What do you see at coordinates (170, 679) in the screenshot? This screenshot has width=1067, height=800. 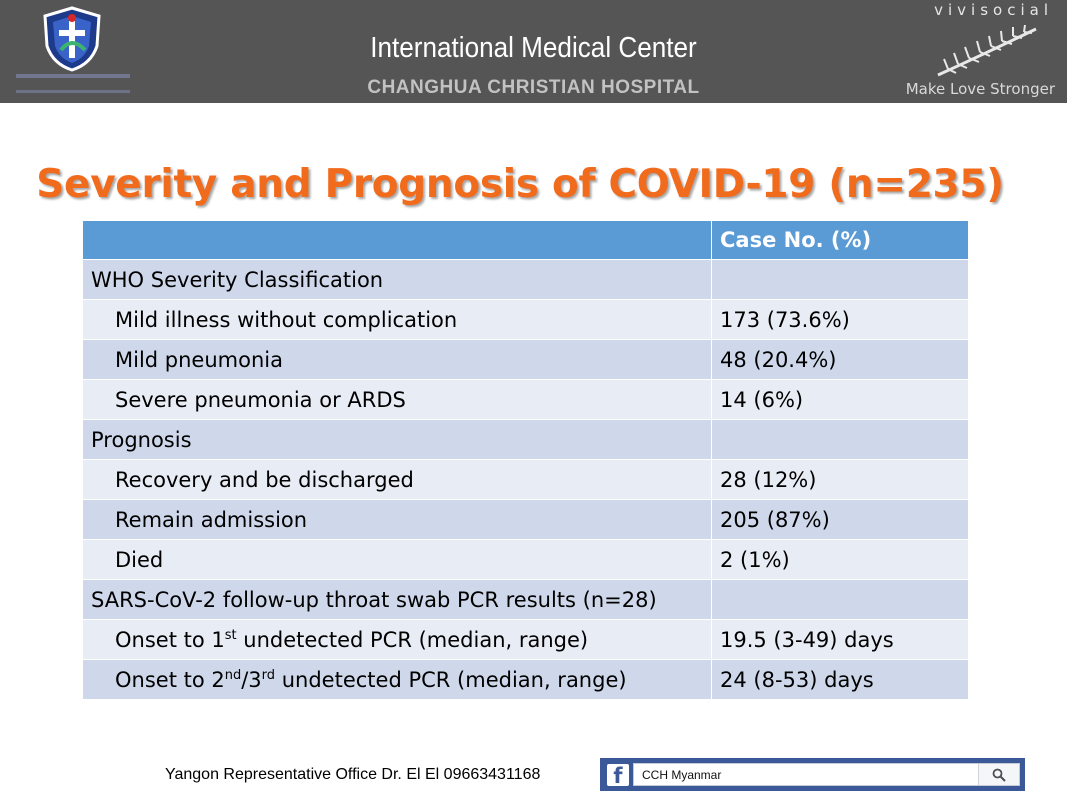 I see `label-text: Onset to 2` at bounding box center [170, 679].